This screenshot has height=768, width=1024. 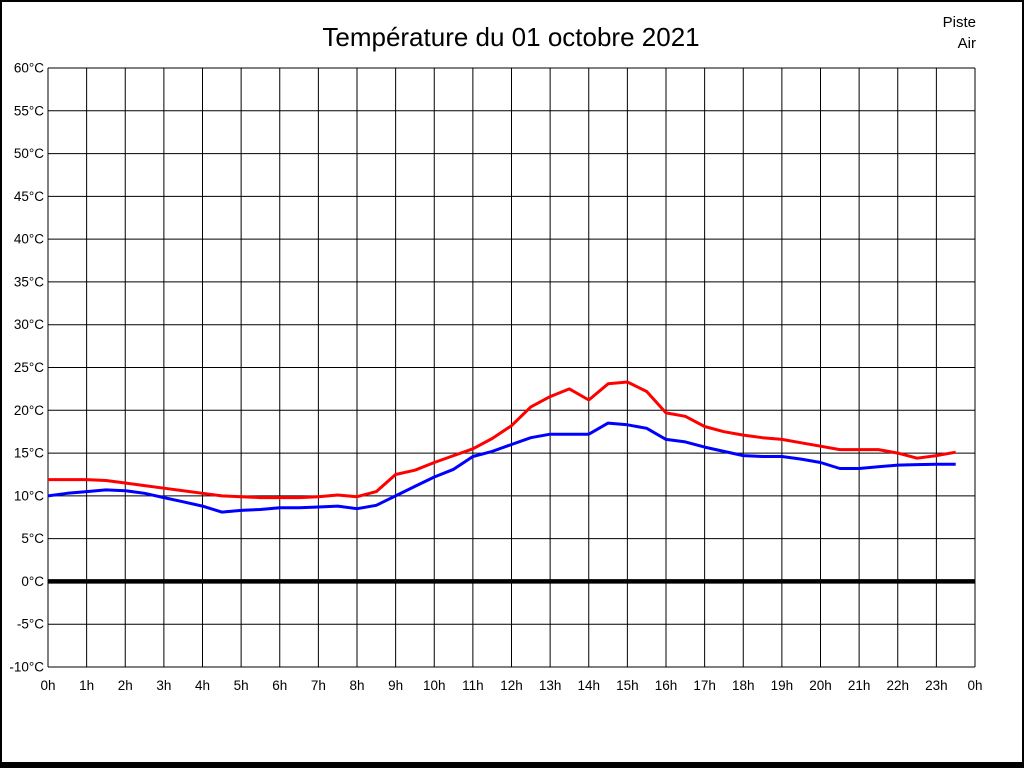 I want to click on page-title: Température du 01 octobre 2021, so click(x=510, y=37).